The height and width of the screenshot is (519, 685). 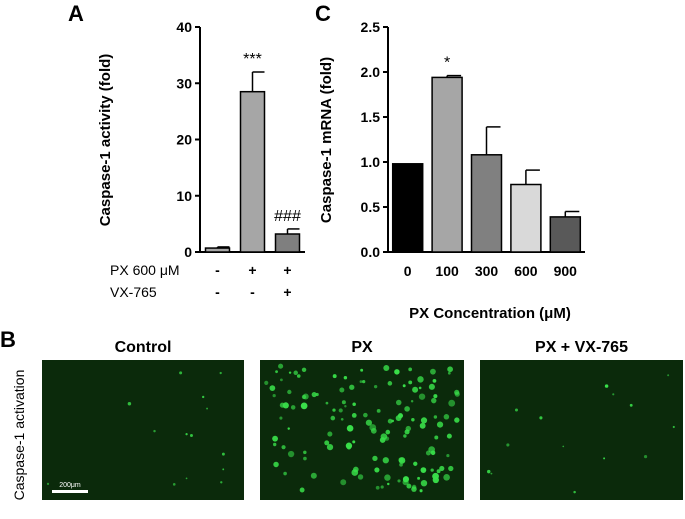 What do you see at coordinates (362, 347) in the screenshot?
I see `micrograph-title: PX` at bounding box center [362, 347].